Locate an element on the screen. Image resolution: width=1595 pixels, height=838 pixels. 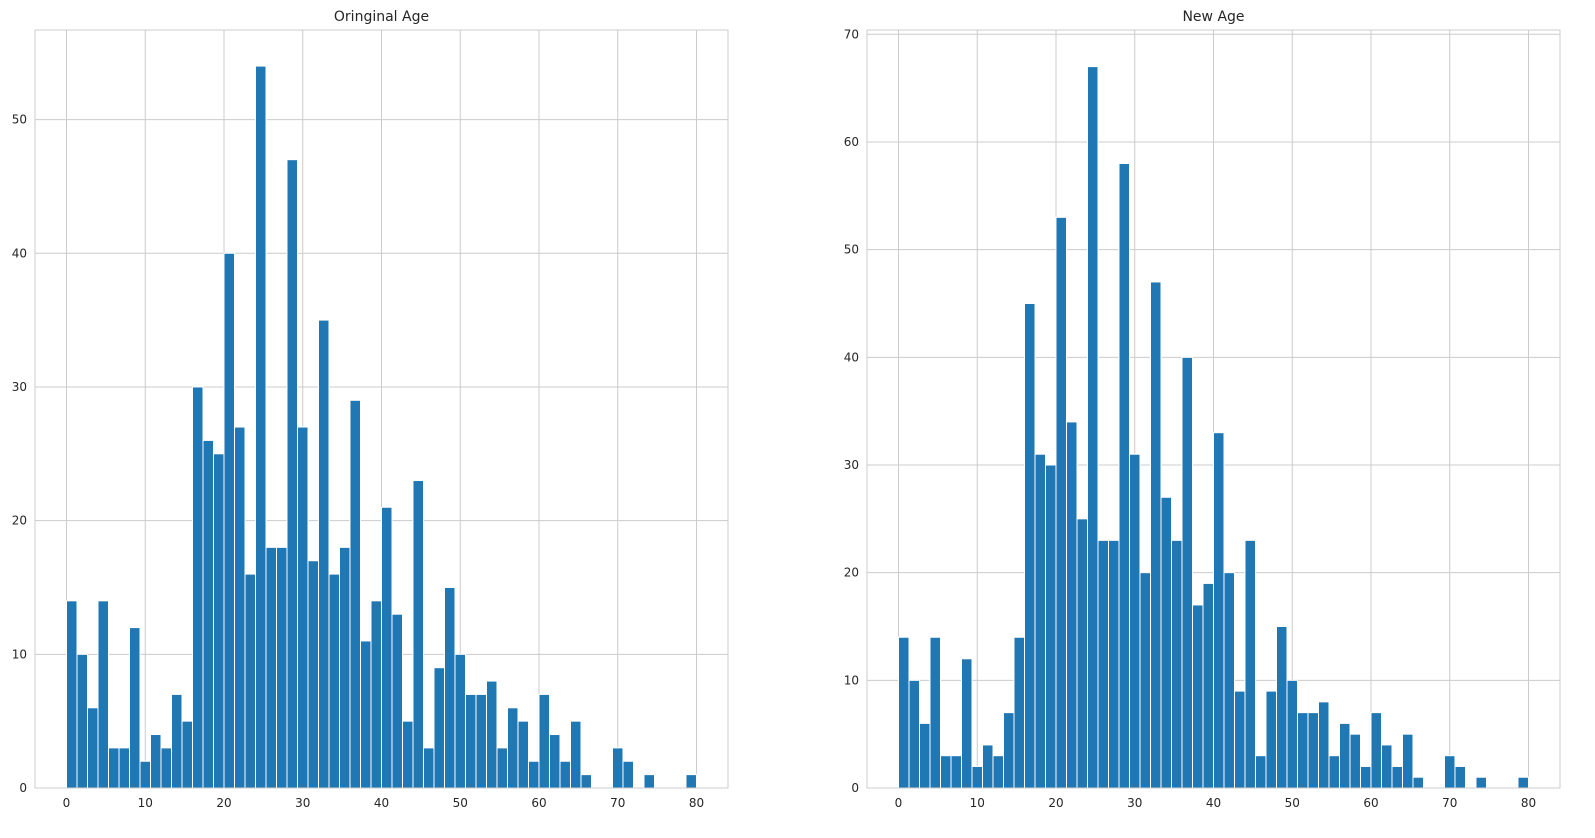
x-tick-label: 0 is located at coordinates (67, 803).